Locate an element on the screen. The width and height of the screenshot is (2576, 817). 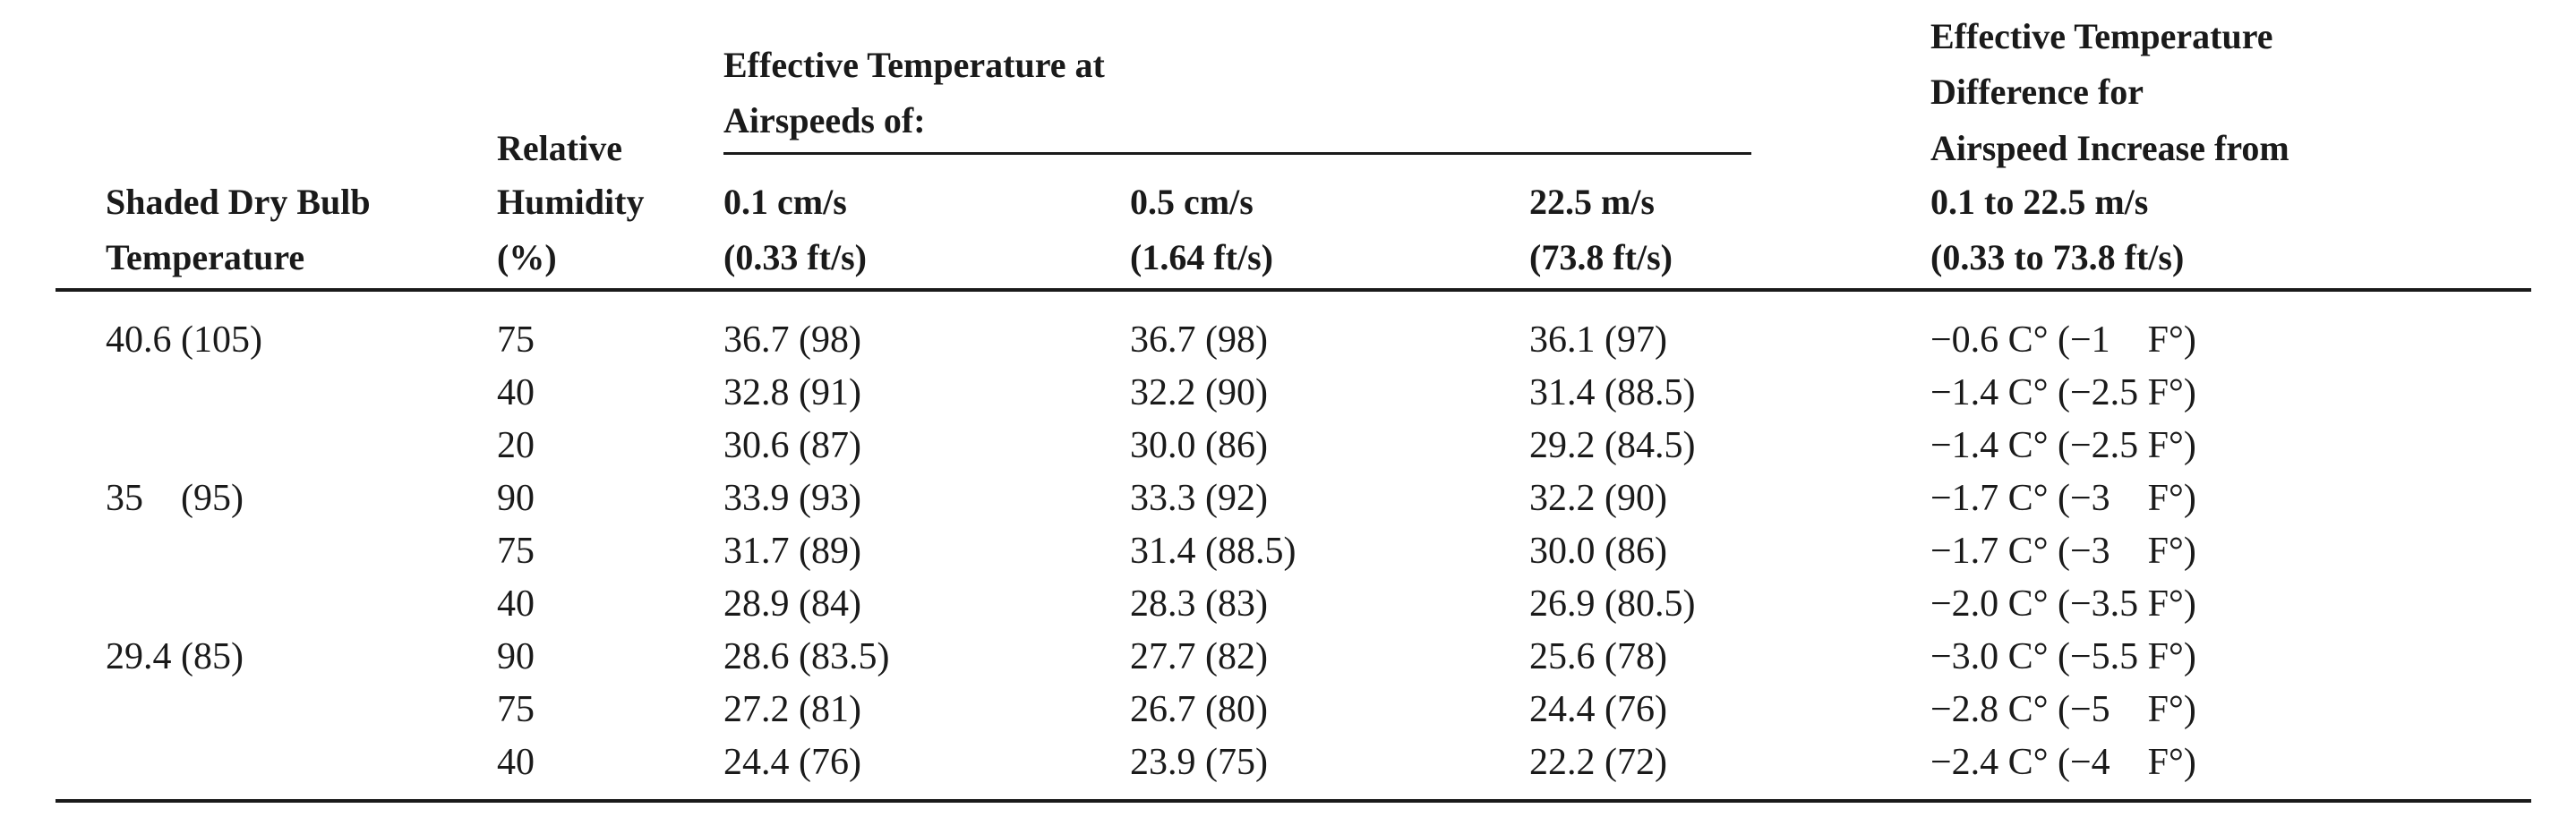
row-1-difference: −0.6 C° (−1 F°) is located at coordinates (2063, 340).